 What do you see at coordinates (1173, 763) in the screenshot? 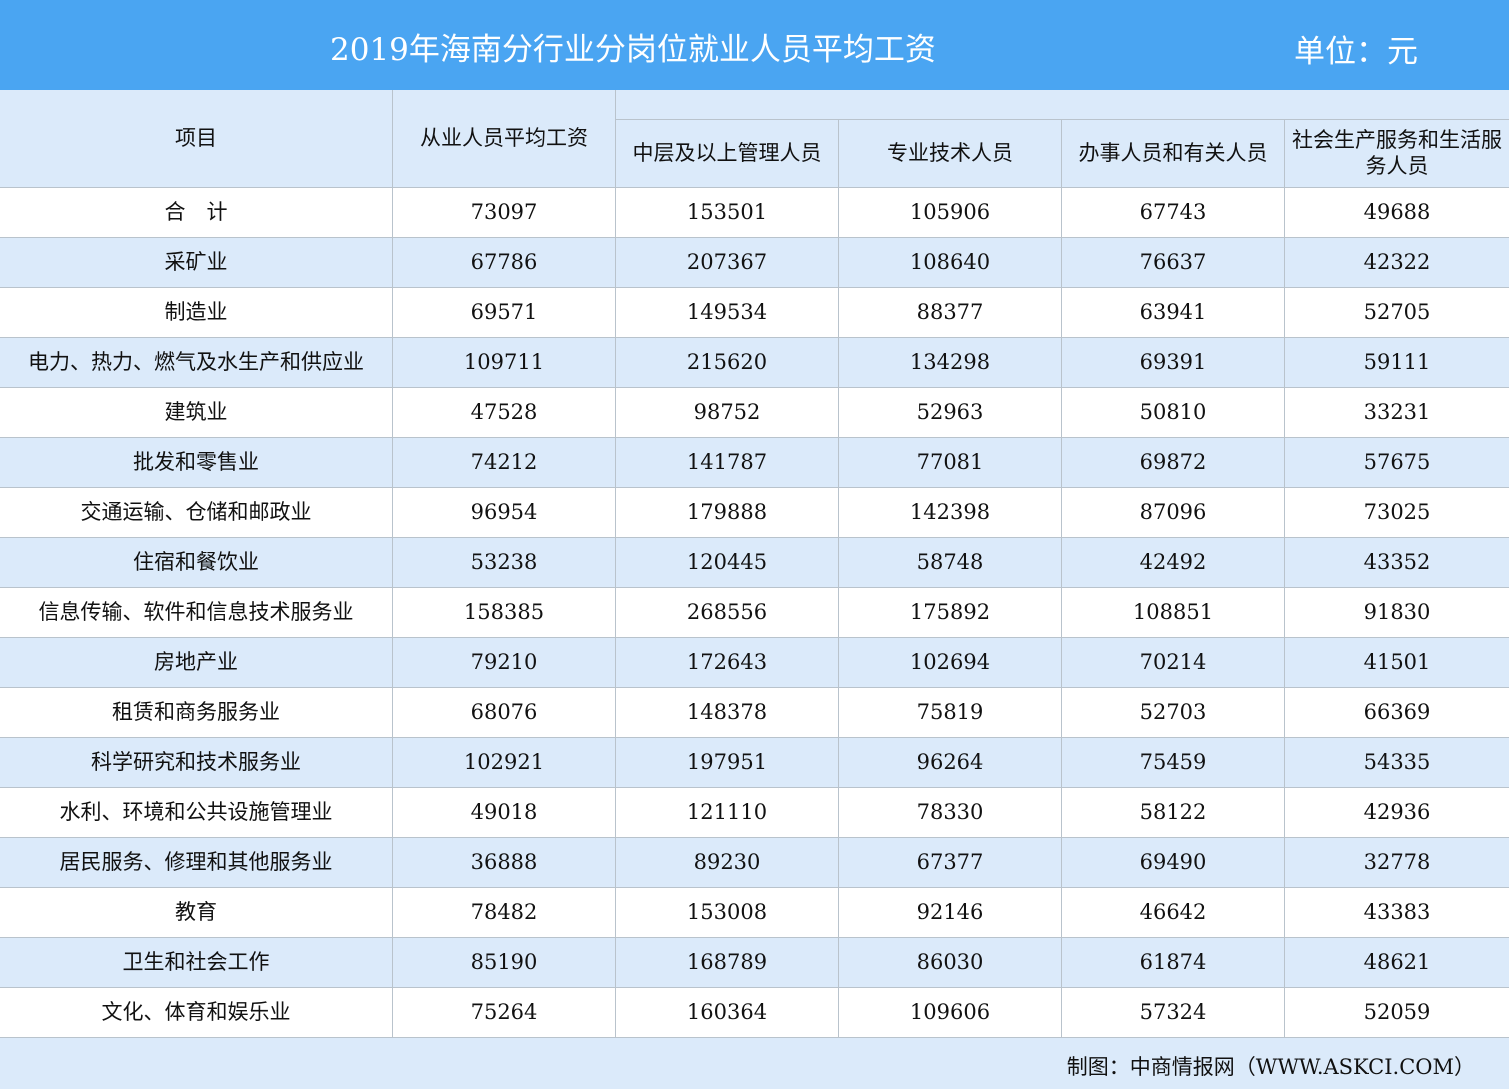
I see `table-cell: 75459` at bounding box center [1173, 763].